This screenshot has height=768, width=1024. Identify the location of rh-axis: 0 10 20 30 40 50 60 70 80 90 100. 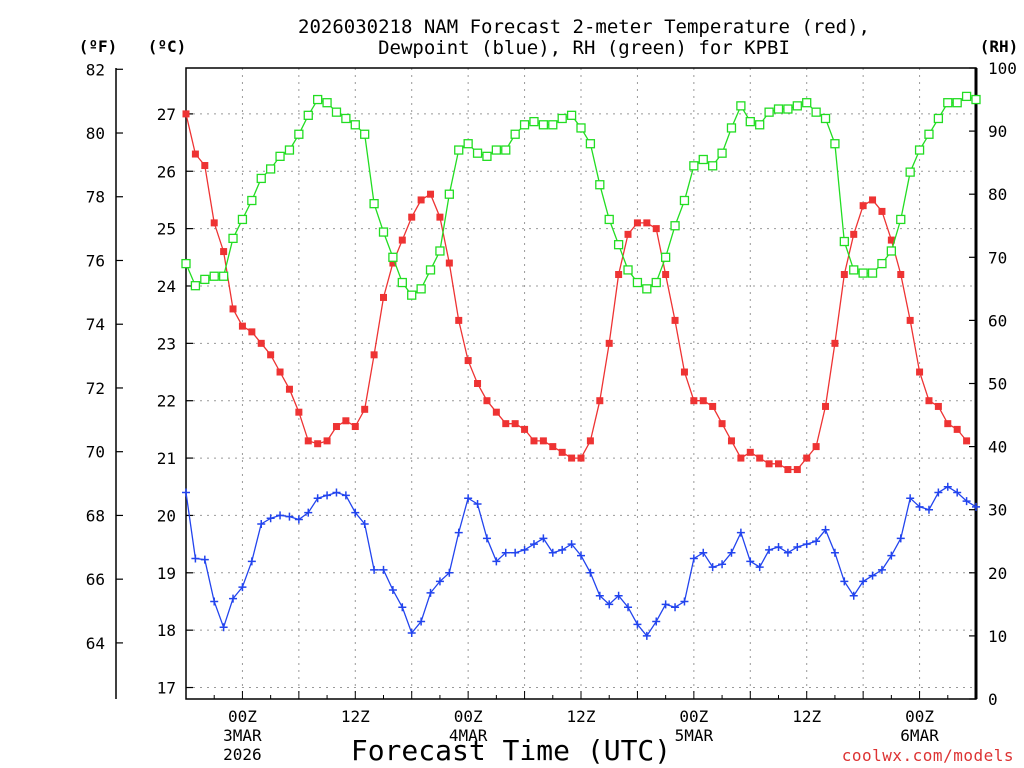
(993, 384).